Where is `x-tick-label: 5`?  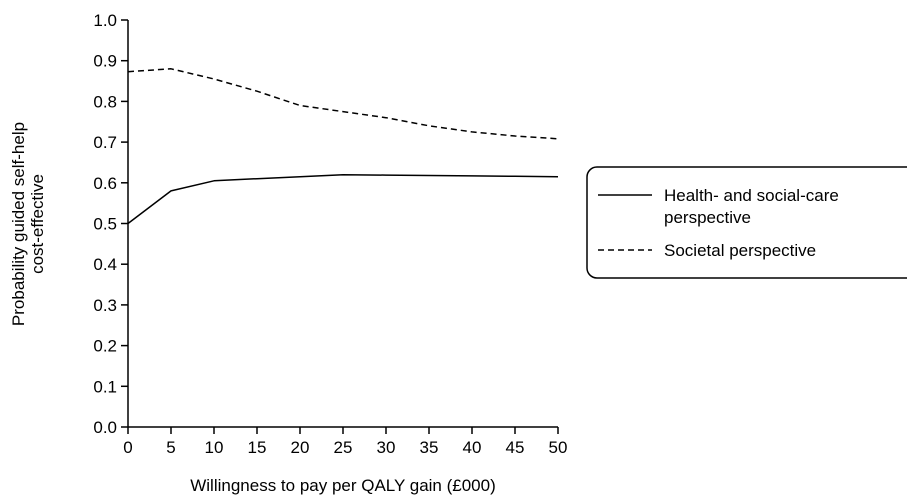
x-tick-label: 5 is located at coordinates (170, 447).